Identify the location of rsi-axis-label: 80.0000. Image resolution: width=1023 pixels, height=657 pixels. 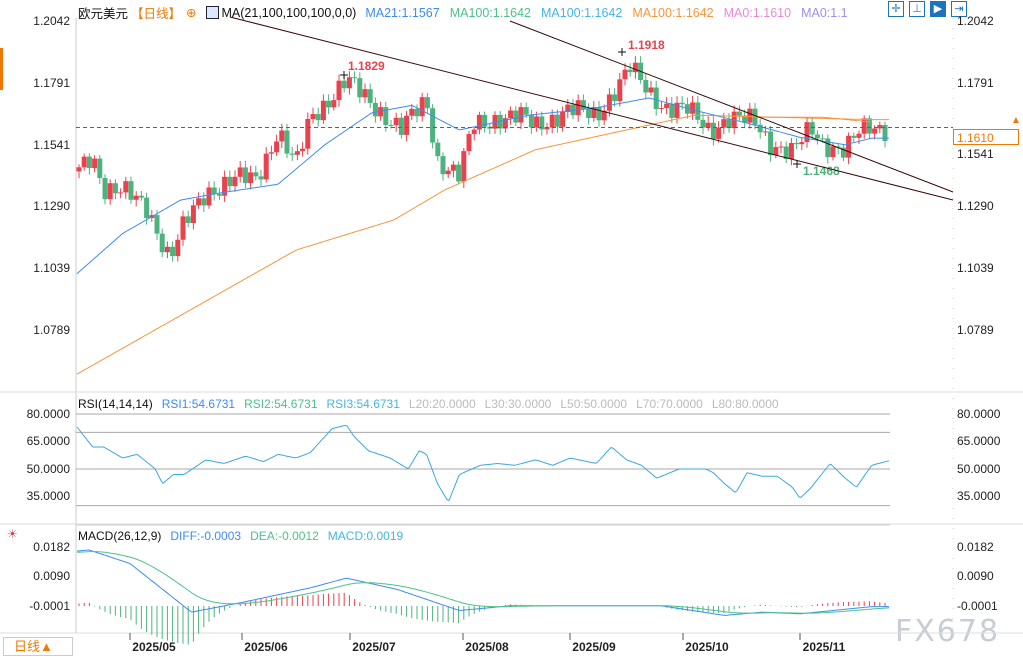
(48, 414).